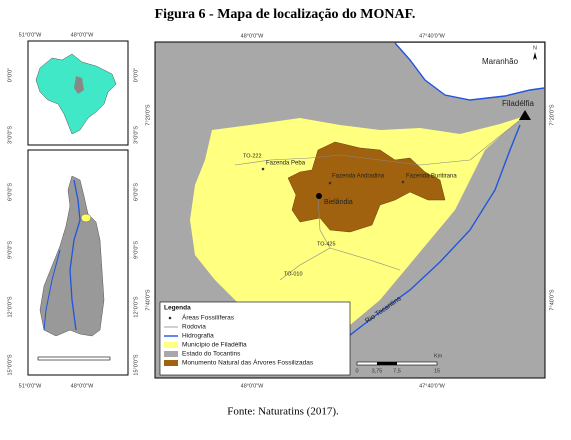  Describe the element at coordinates (177, 308) in the screenshot. I see `legend-title: Legenda` at that location.